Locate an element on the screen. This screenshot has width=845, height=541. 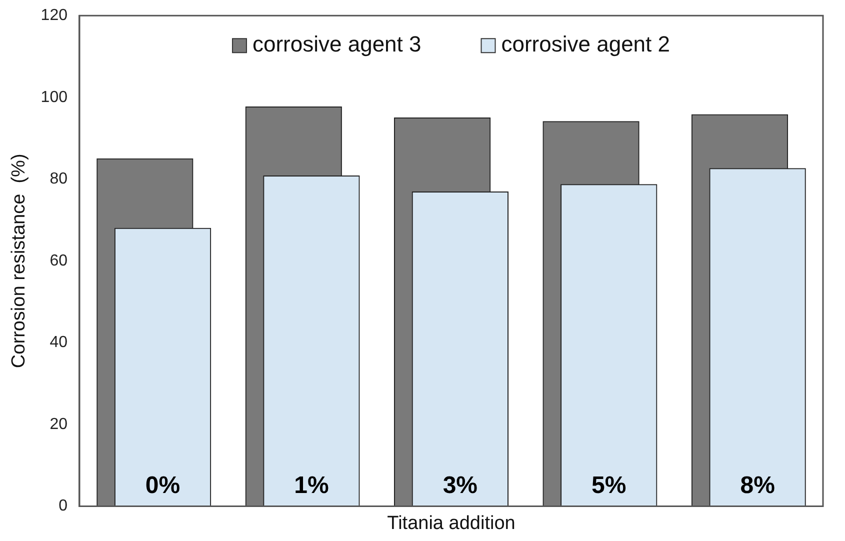
y-tick-label: 20 is located at coordinates (59, 424).